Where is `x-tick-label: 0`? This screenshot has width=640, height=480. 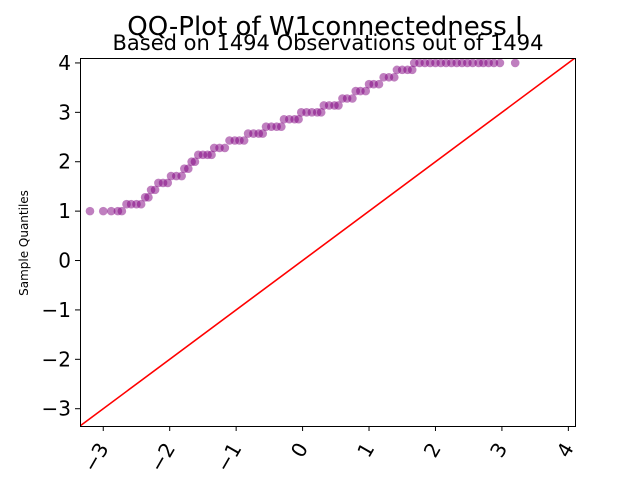
x-tick-label: 0 is located at coordinates (299, 450).